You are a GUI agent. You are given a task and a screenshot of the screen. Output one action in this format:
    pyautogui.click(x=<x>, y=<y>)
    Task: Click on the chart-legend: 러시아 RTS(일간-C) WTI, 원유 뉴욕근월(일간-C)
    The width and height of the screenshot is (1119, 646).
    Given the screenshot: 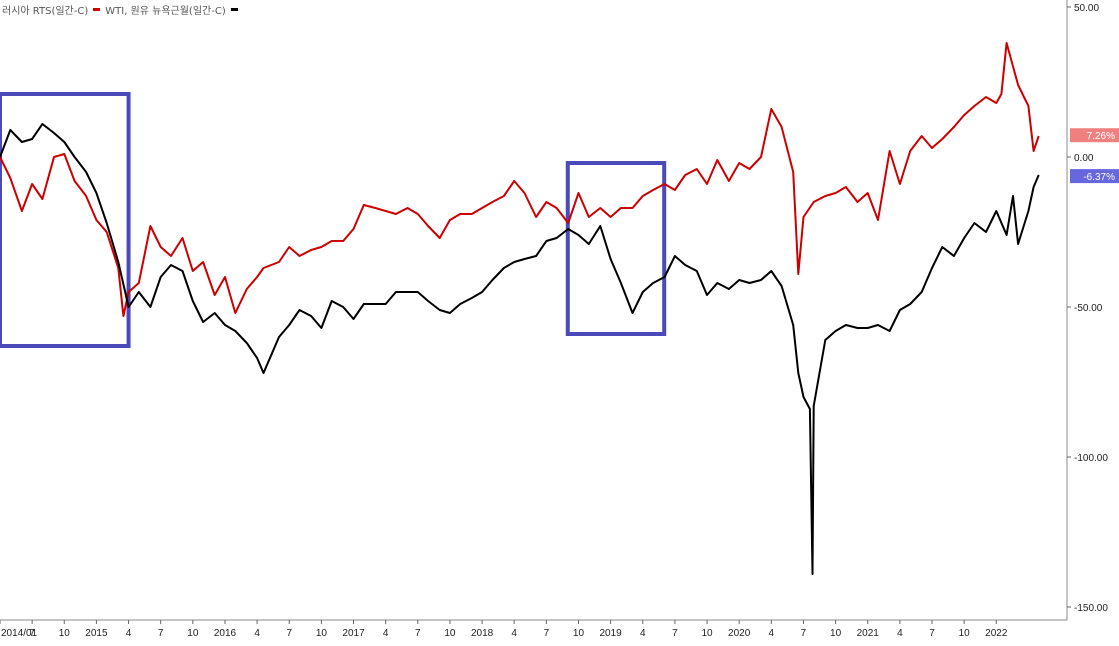 What is the action you would take?
    pyautogui.click(x=121, y=9)
    